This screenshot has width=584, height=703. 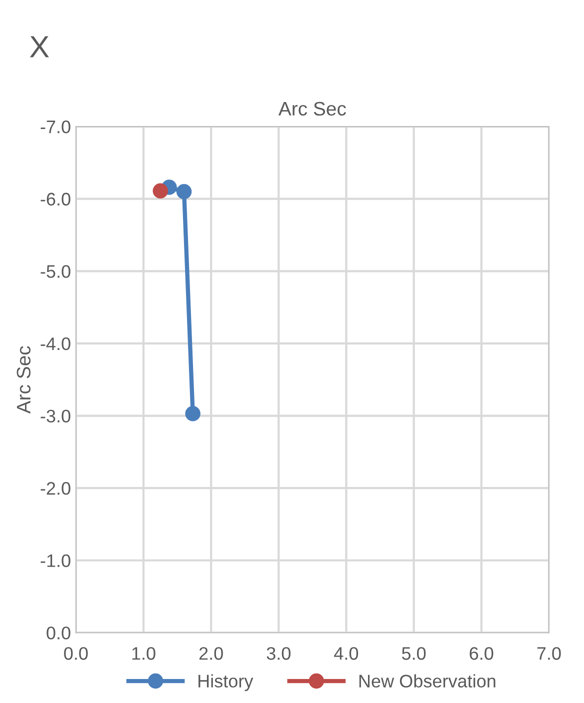 What do you see at coordinates (414, 653) in the screenshot?
I see `x-tick-label: 5.0` at bounding box center [414, 653].